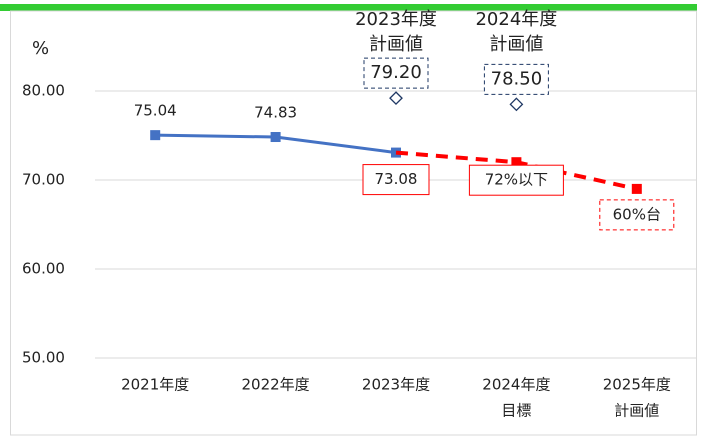 This screenshot has height=436, width=703. What do you see at coordinates (516, 19) in the screenshot?
I see `point-title: 2024年度` at bounding box center [516, 19].